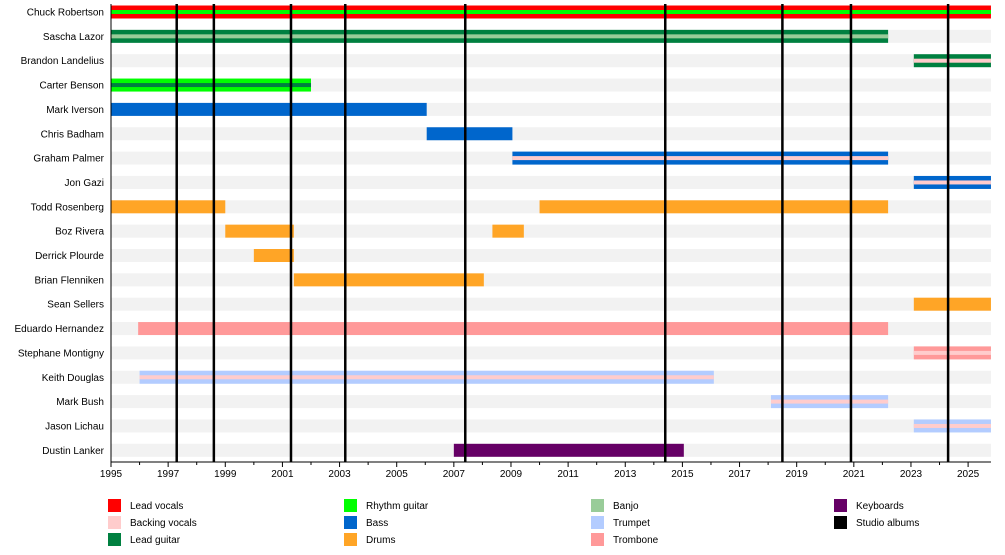 This screenshot has width=1005, height=555. Describe the element at coordinates (74, 426) in the screenshot. I see `member-label: Jason Lichau` at that location.